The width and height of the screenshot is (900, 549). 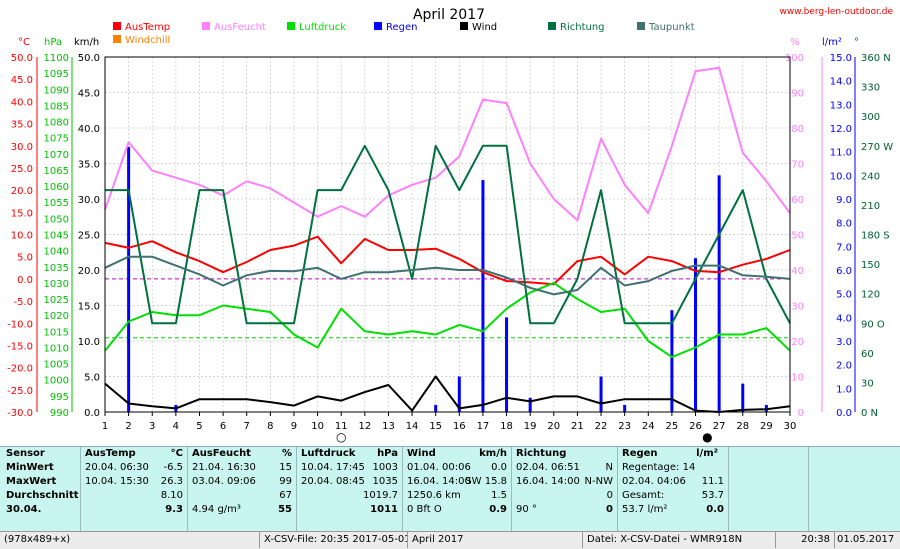 What do you see at coordinates (870, 88) in the screenshot?
I see `direction-tick-label: 330` at bounding box center [870, 88].